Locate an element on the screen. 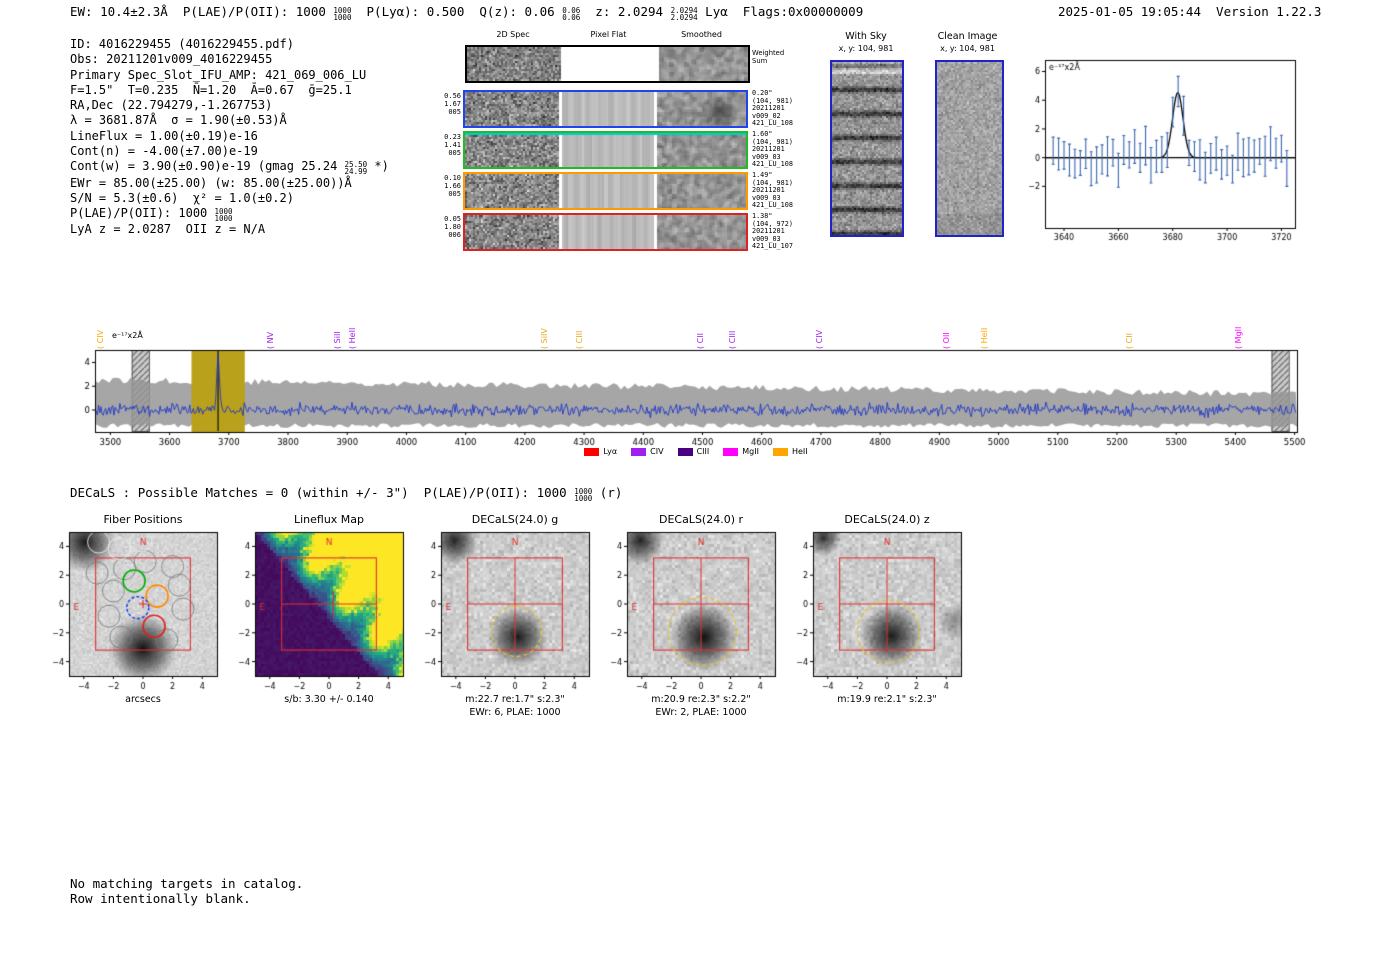  info-line: Obs: 20211201v009_4016229455 is located at coordinates (171, 59).